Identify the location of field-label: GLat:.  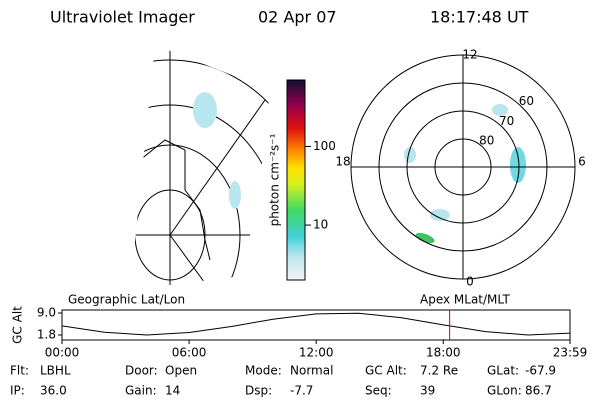
(503, 371).